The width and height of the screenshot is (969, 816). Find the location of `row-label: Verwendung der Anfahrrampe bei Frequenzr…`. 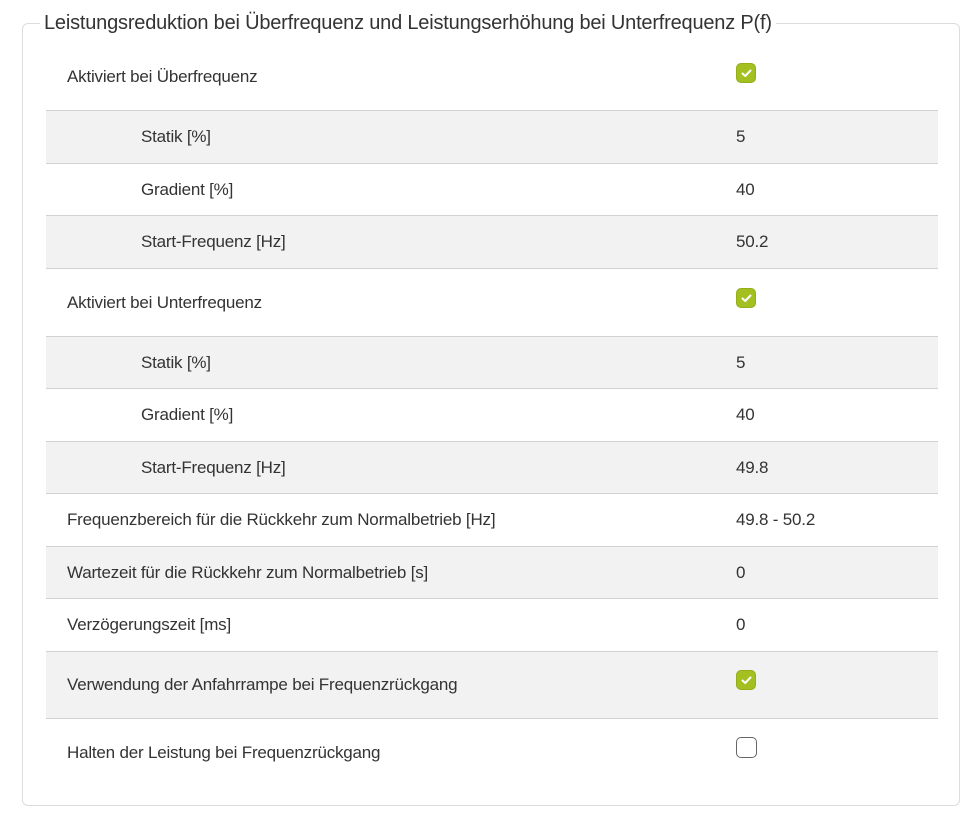

row-label: Verwendung der Anfahrrampe bei Frequenzr… is located at coordinates (262, 684).